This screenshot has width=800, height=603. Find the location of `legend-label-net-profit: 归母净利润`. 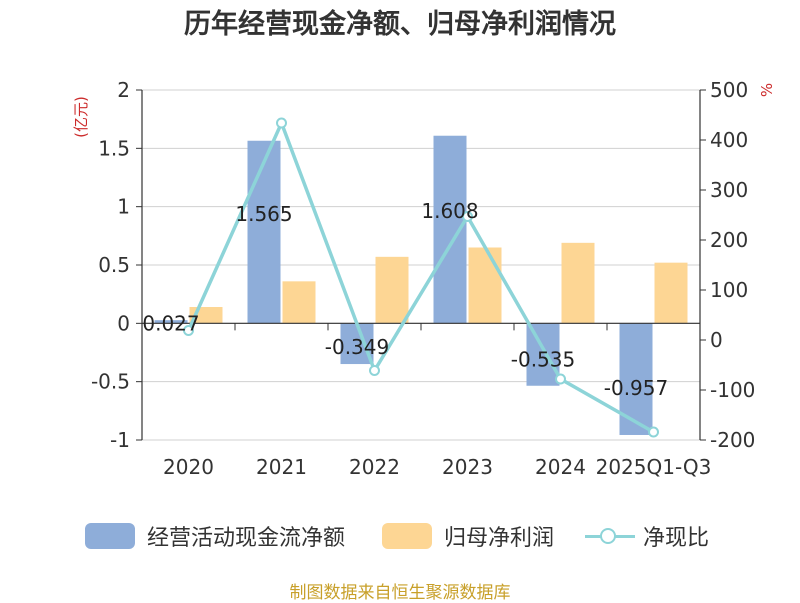

legend-label-net-profit: 归母净利润 is located at coordinates (499, 538).